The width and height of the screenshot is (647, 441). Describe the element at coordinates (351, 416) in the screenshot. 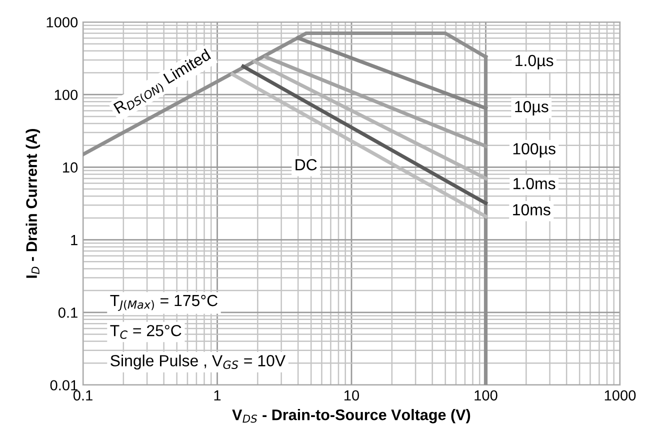

I see `x-axis-title: V$_{DS}$ - Drain-to-Source Voltage (V)` at that location.